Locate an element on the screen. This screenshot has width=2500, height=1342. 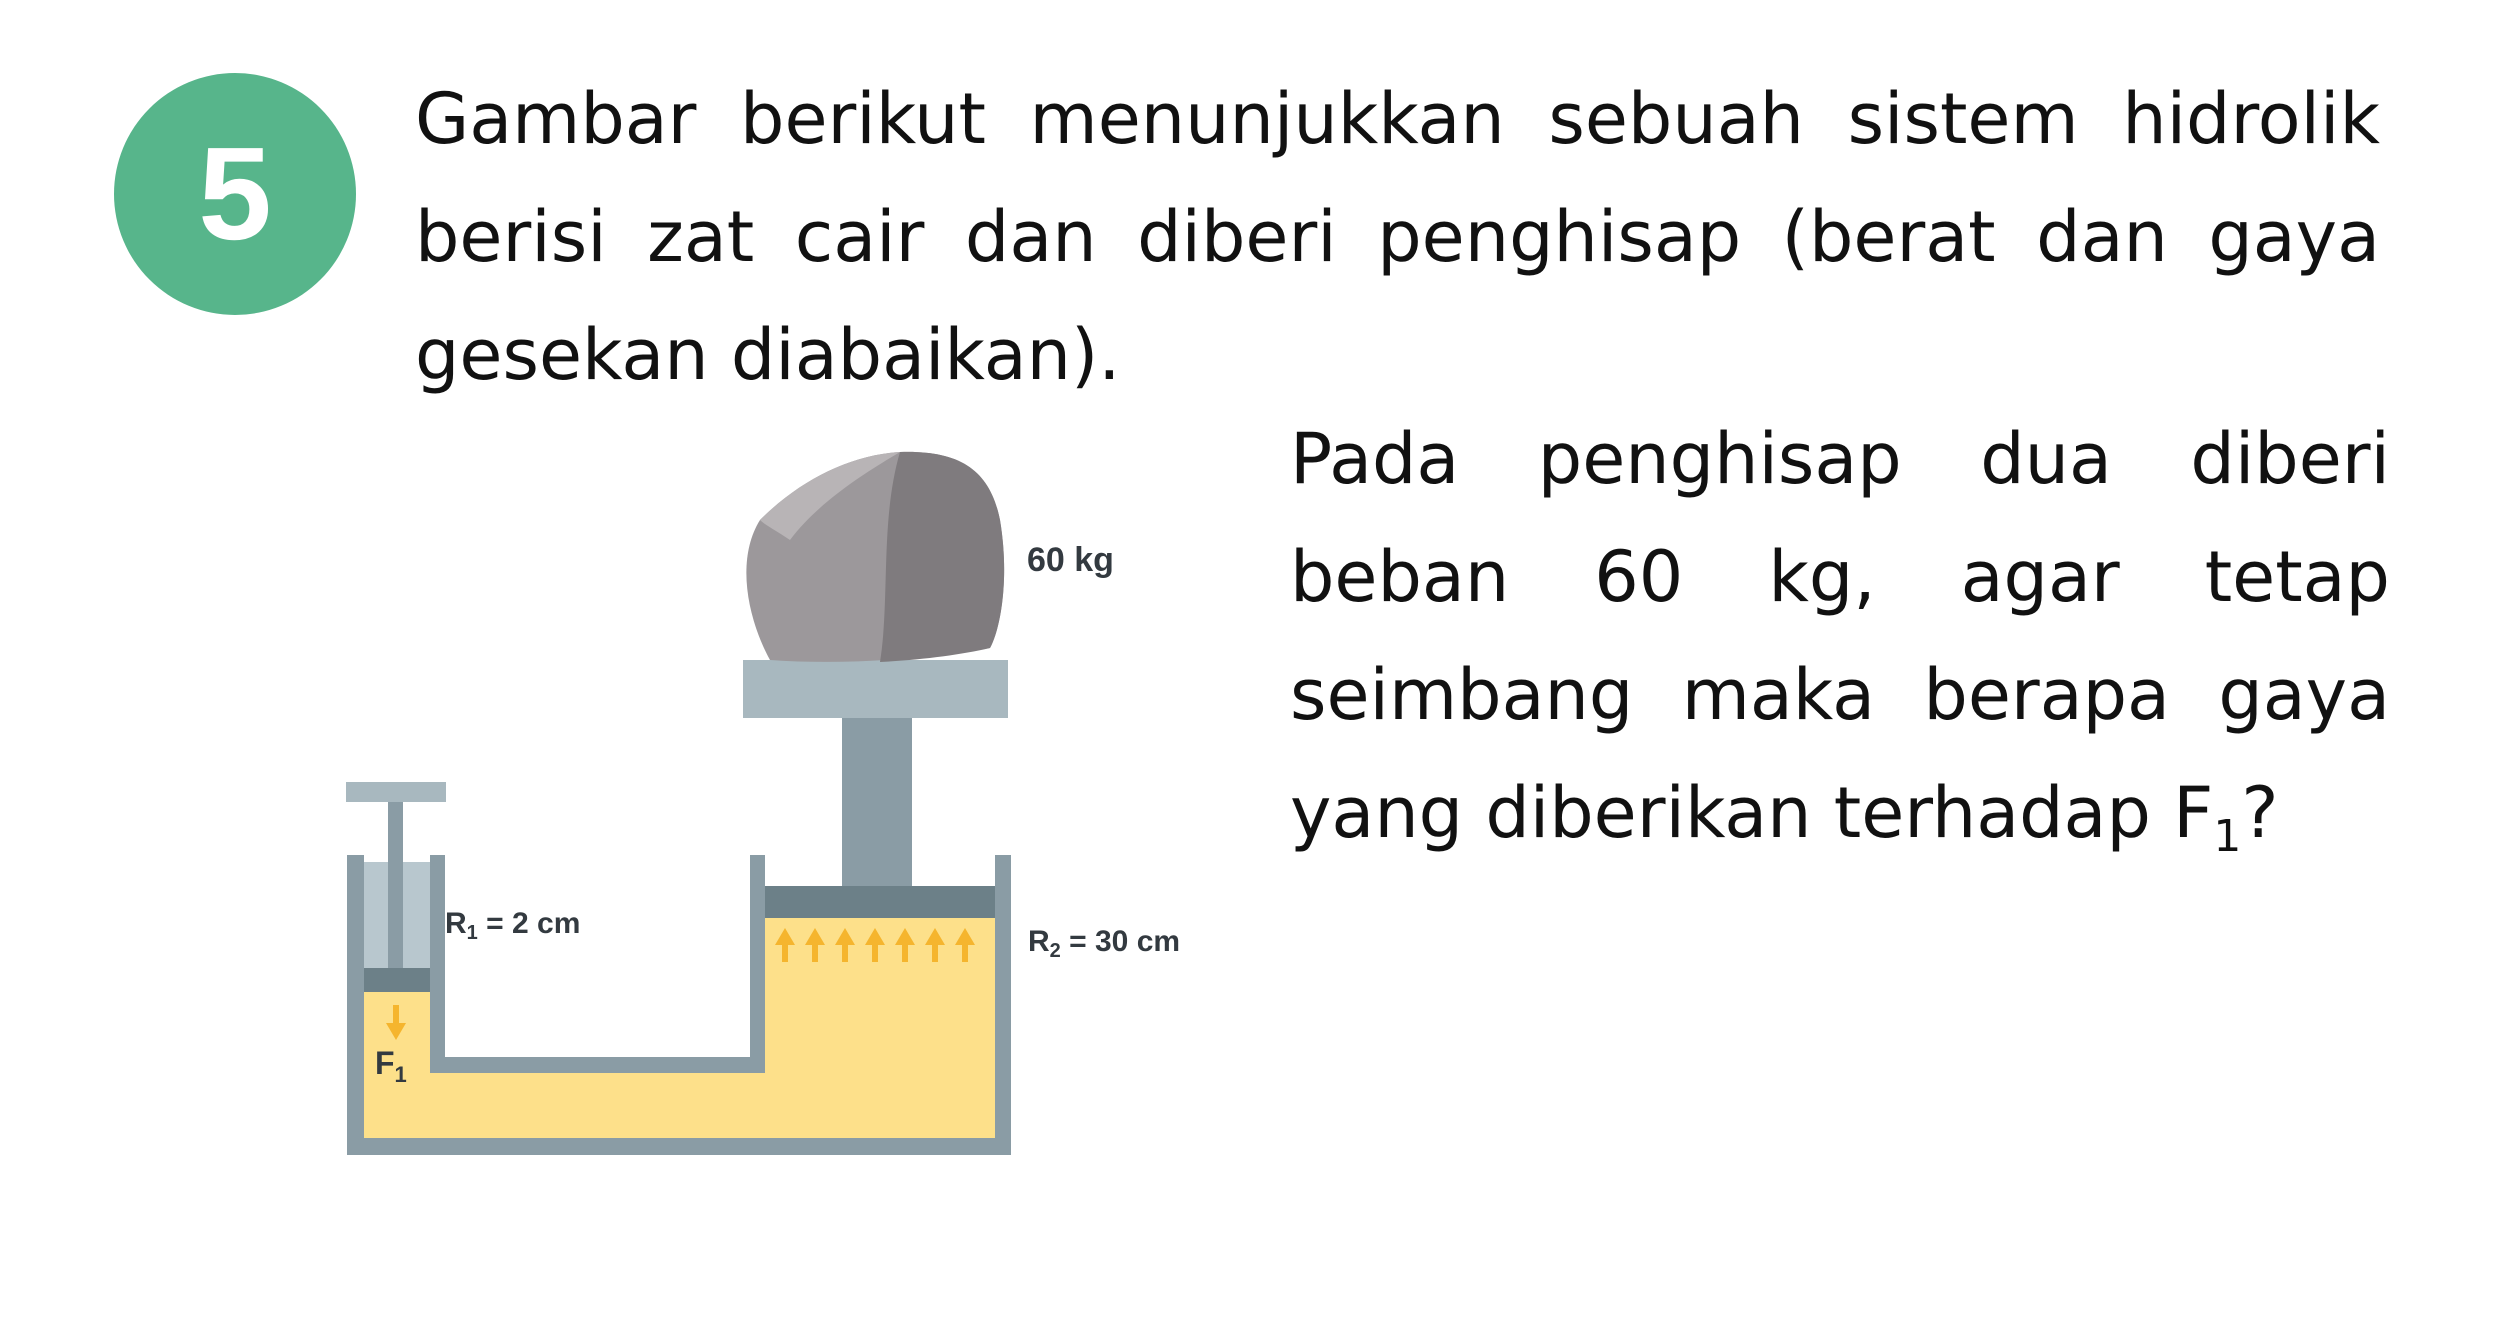
hydraulic-fluid is located at coordinates (679, 1028).